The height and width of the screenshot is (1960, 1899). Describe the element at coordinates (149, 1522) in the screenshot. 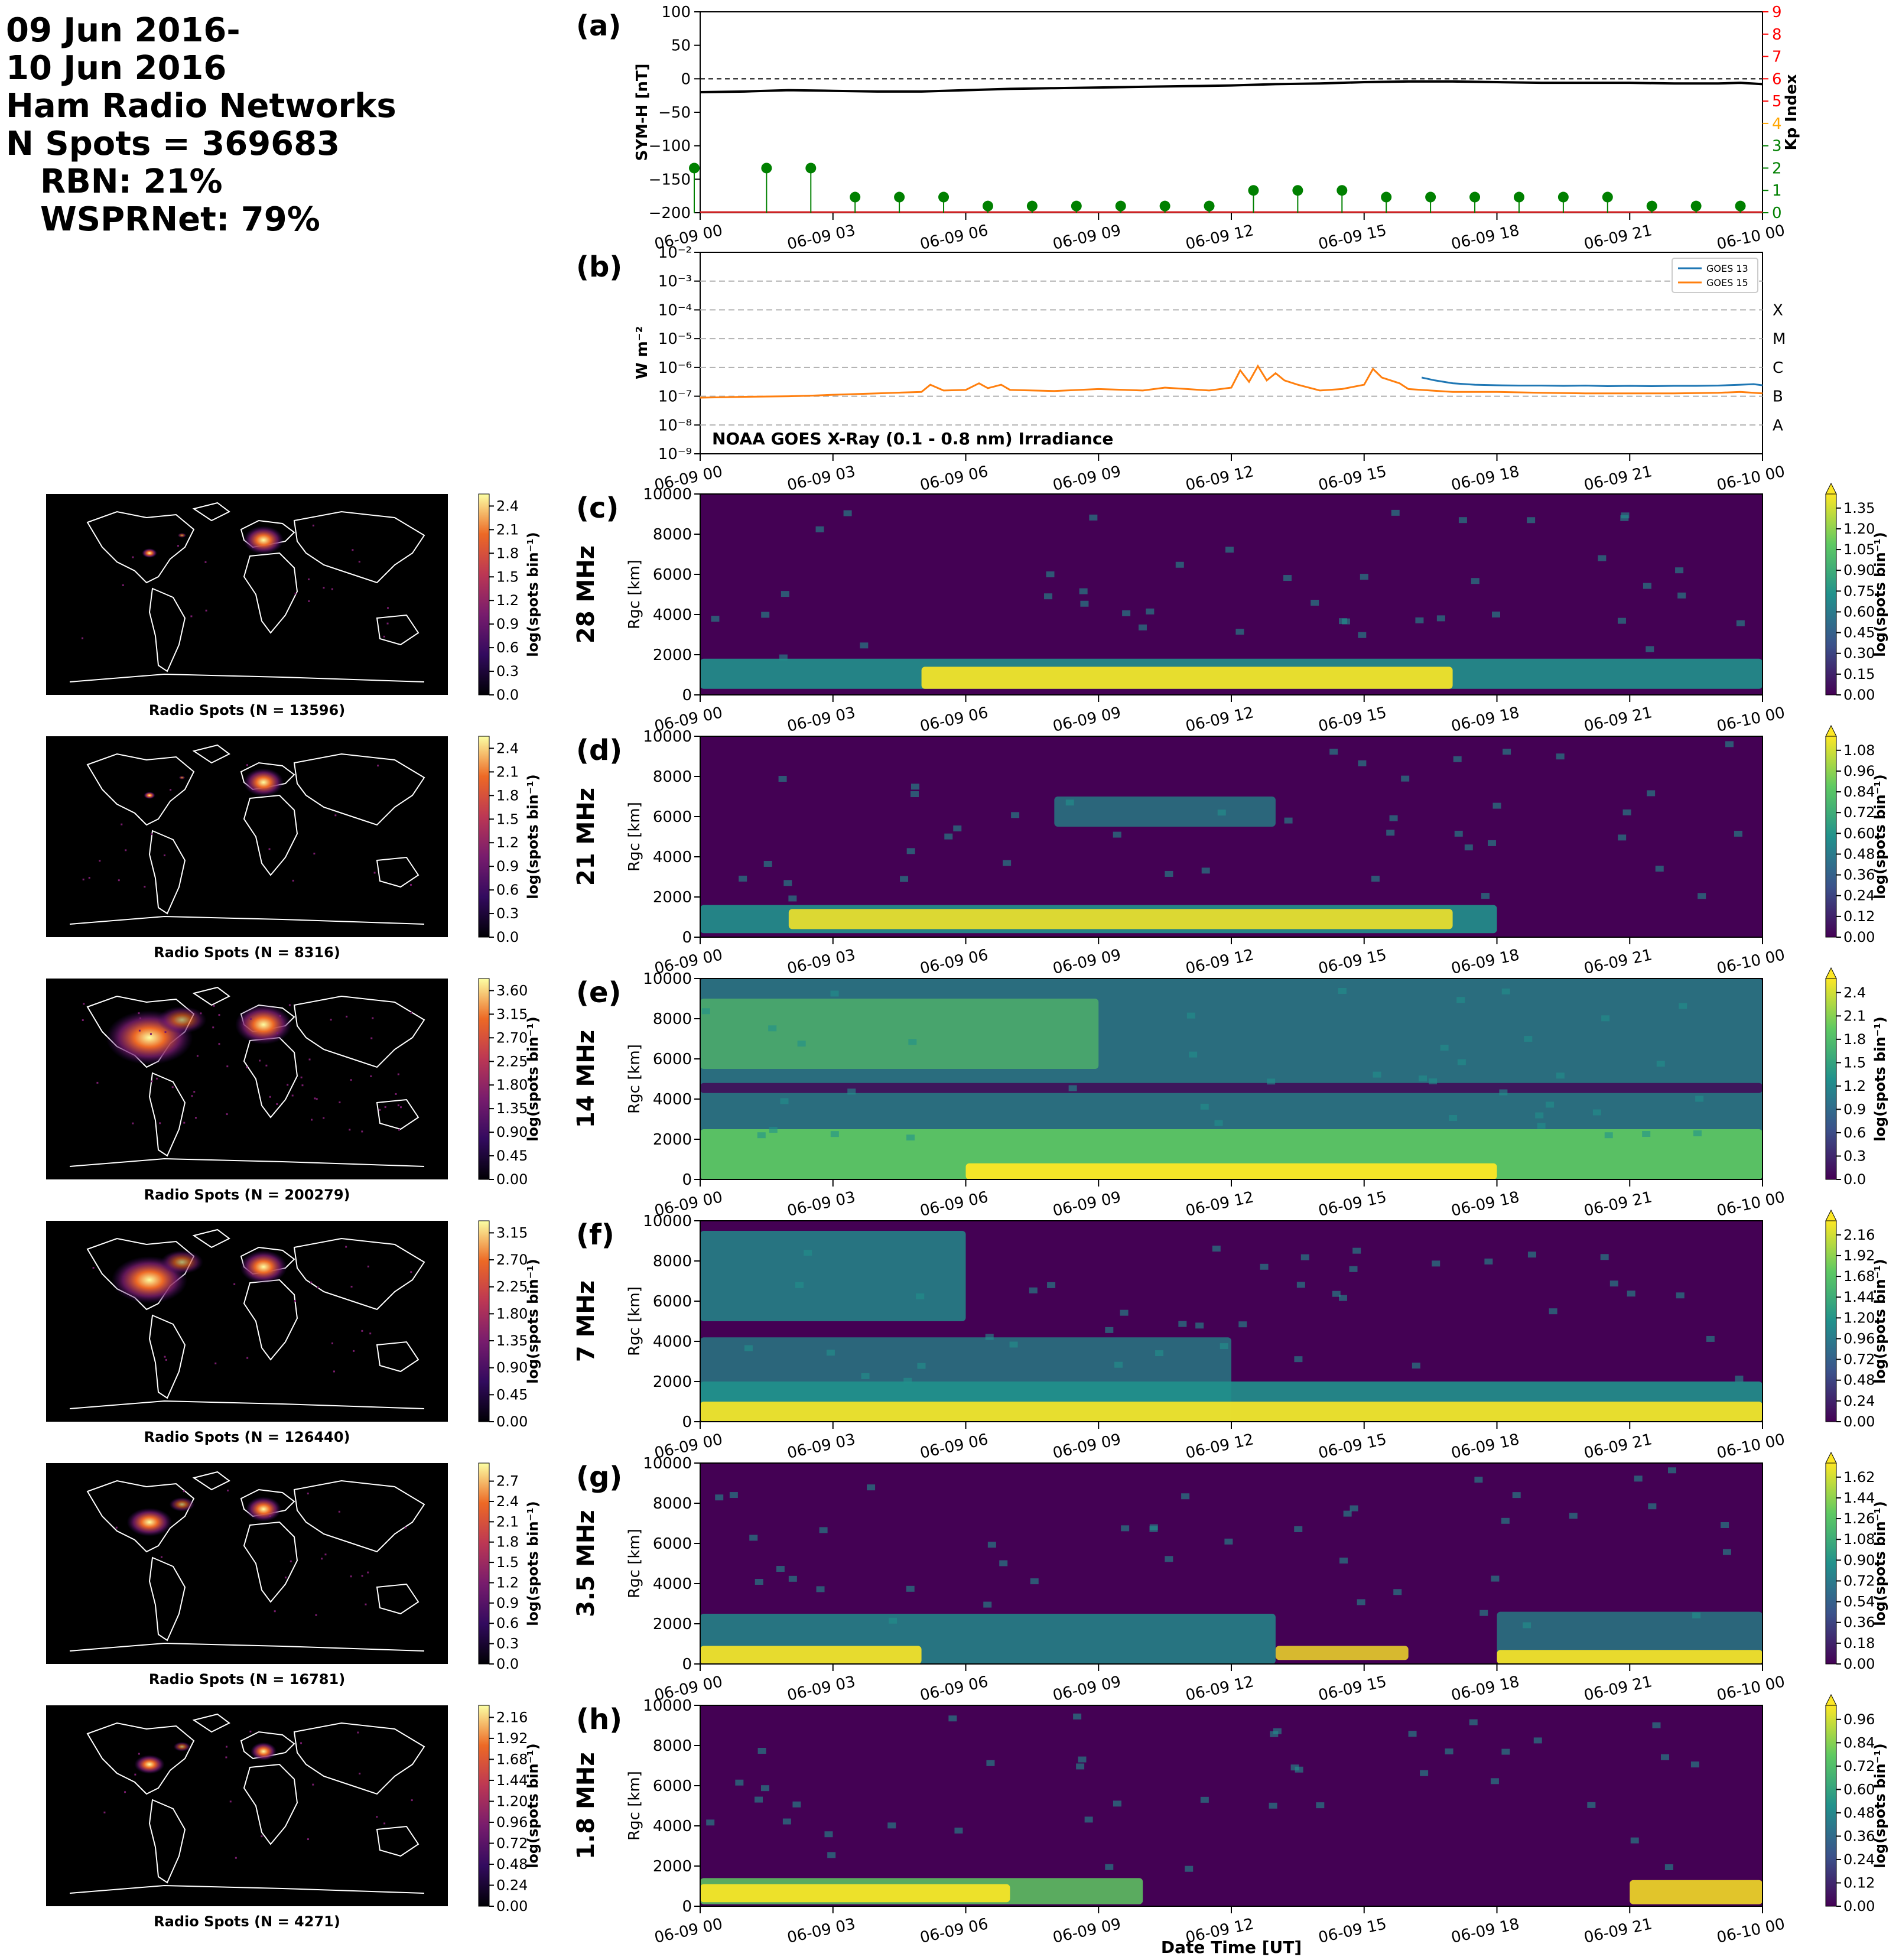

I see `map-spot-density-north-america` at that location.